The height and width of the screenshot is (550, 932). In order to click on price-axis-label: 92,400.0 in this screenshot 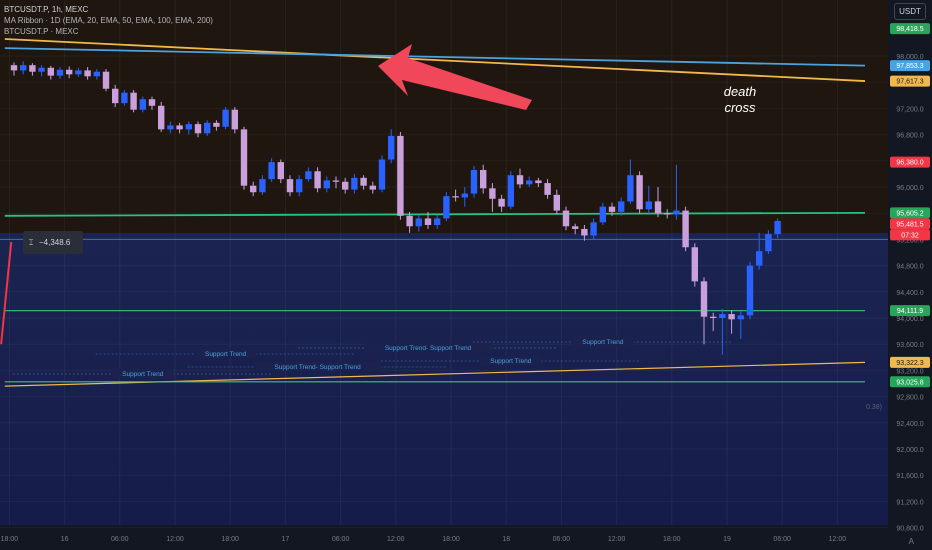, I will do `click(909, 424)`.